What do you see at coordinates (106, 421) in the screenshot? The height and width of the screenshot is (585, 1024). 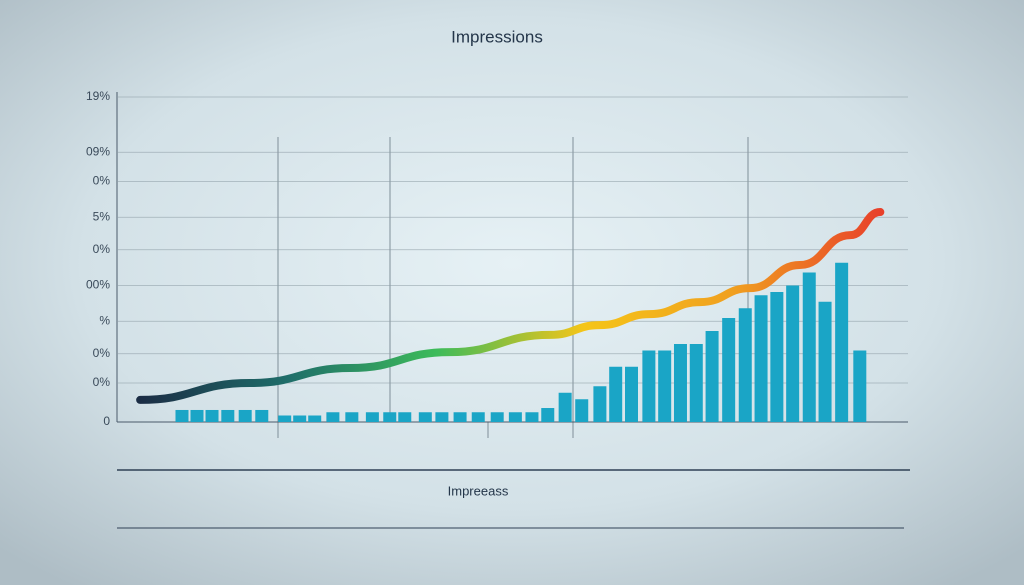 I see `y-tick-label: 0` at bounding box center [106, 421].